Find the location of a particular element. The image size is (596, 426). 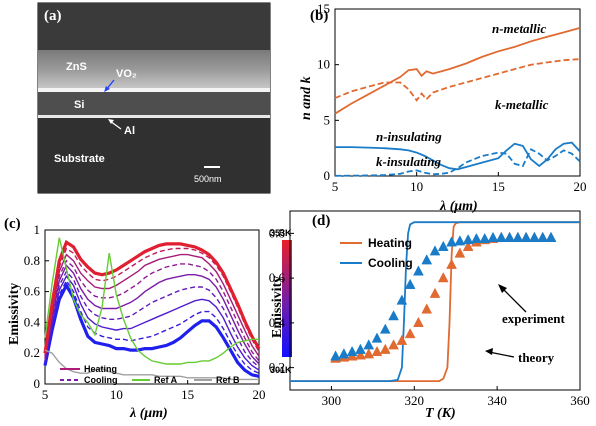

xtick-label-b-3: 20 is located at coordinates (580, 186).